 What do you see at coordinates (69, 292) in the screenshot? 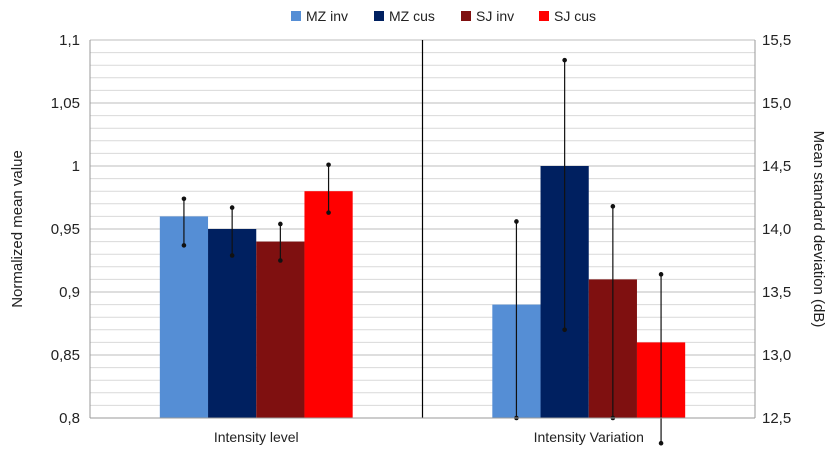
I see `y-tick-label: 0,9` at bounding box center [69, 292].